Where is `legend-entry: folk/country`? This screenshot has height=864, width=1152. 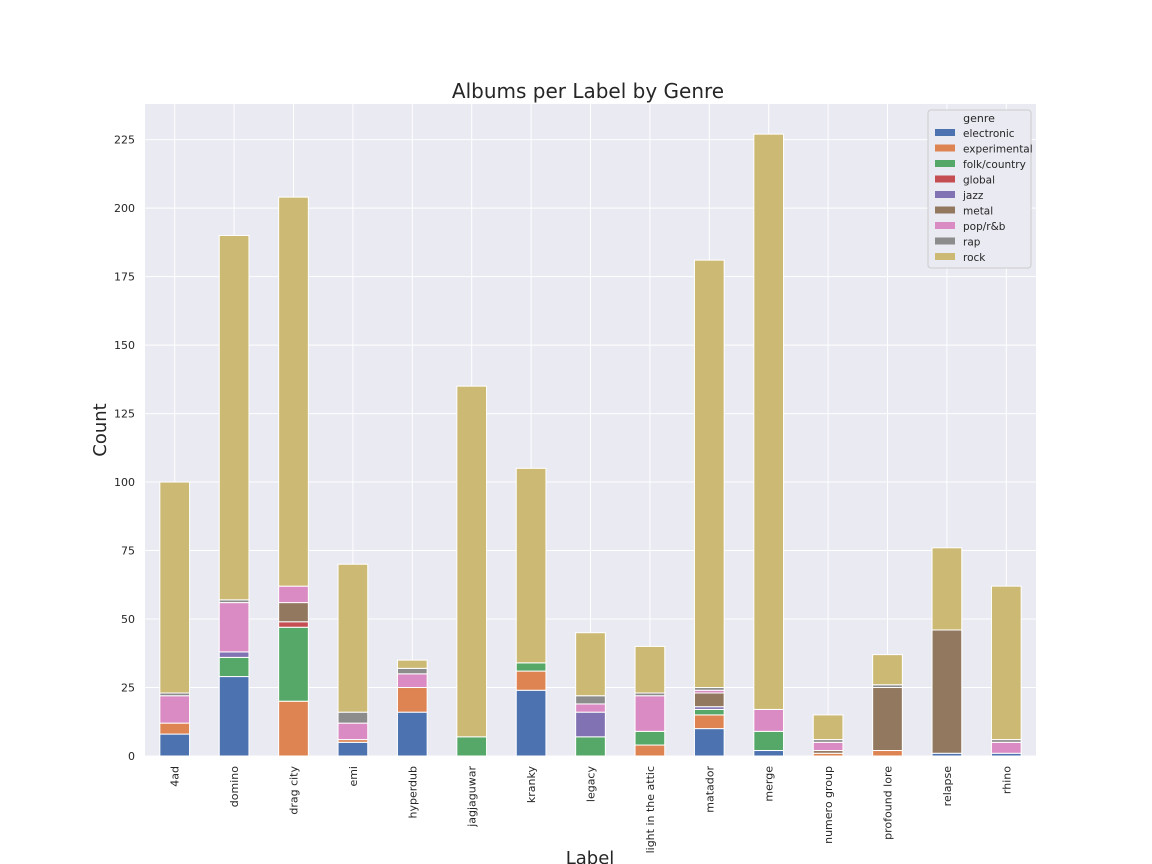
legend-entry: folk/country is located at coordinates (994, 165).